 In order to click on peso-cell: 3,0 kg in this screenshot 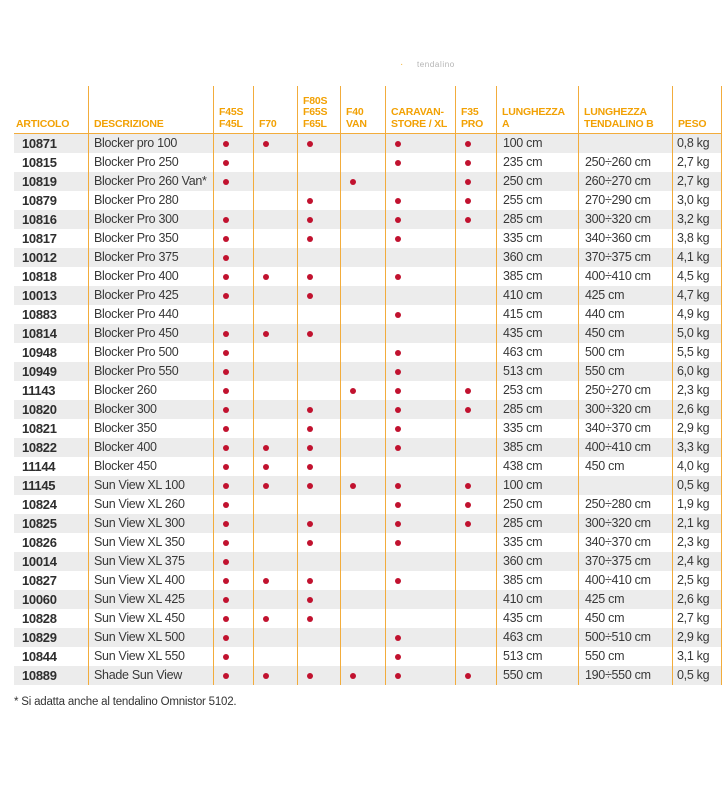, I will do `click(697, 200)`.